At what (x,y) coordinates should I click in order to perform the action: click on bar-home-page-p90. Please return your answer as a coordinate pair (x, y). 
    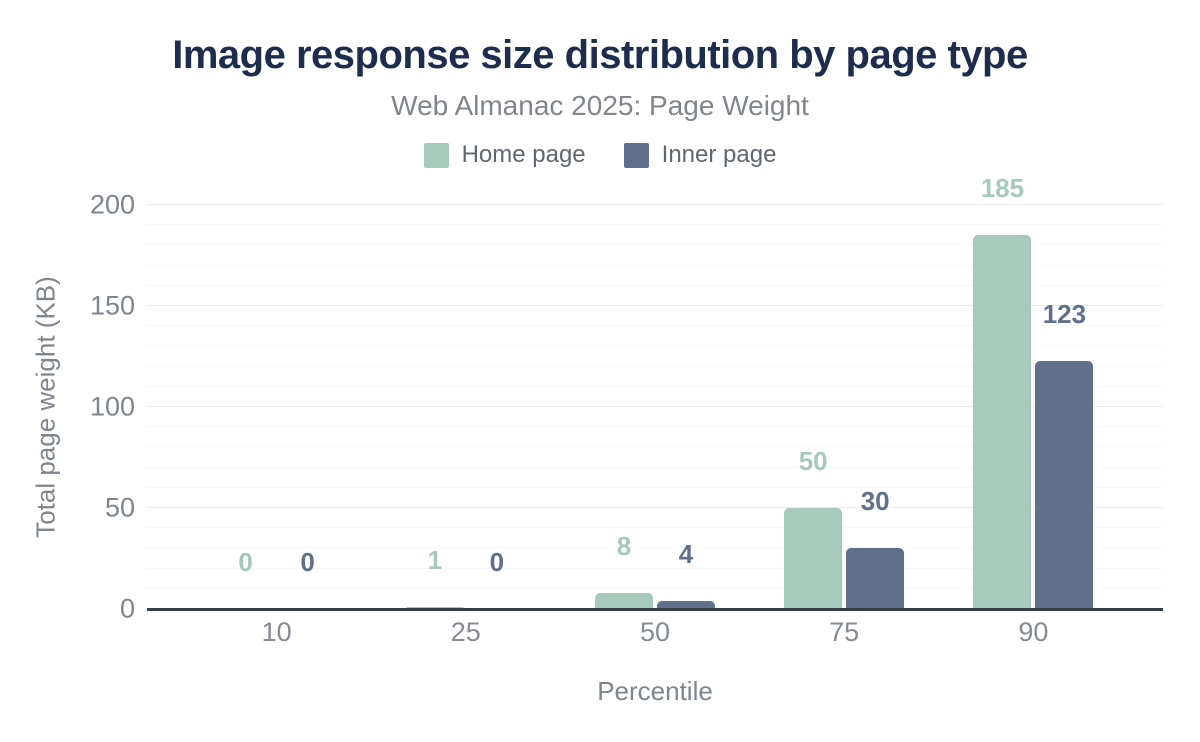
    Looking at the image, I should click on (1002, 422).